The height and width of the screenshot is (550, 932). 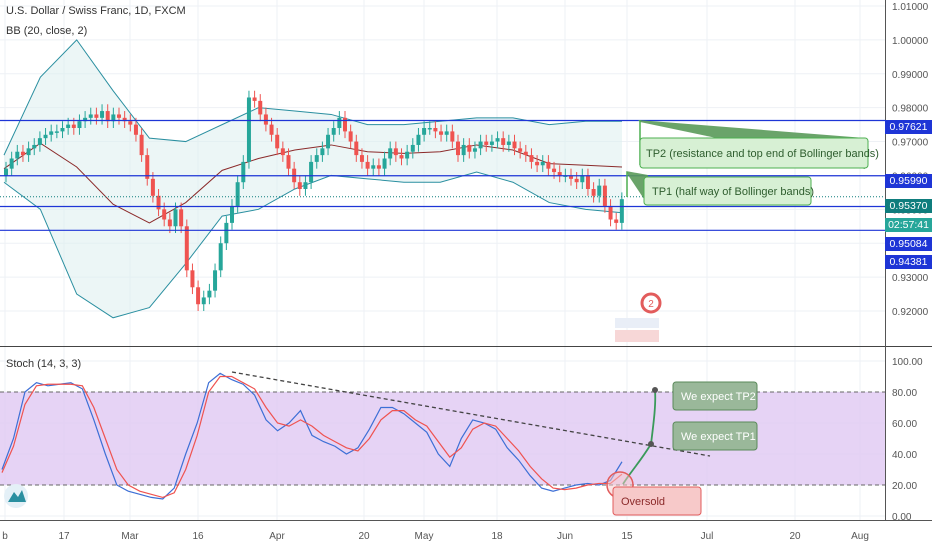 What do you see at coordinates (910, 278) in the screenshot?
I see `price-tick-label: 0.93000` at bounding box center [910, 278].